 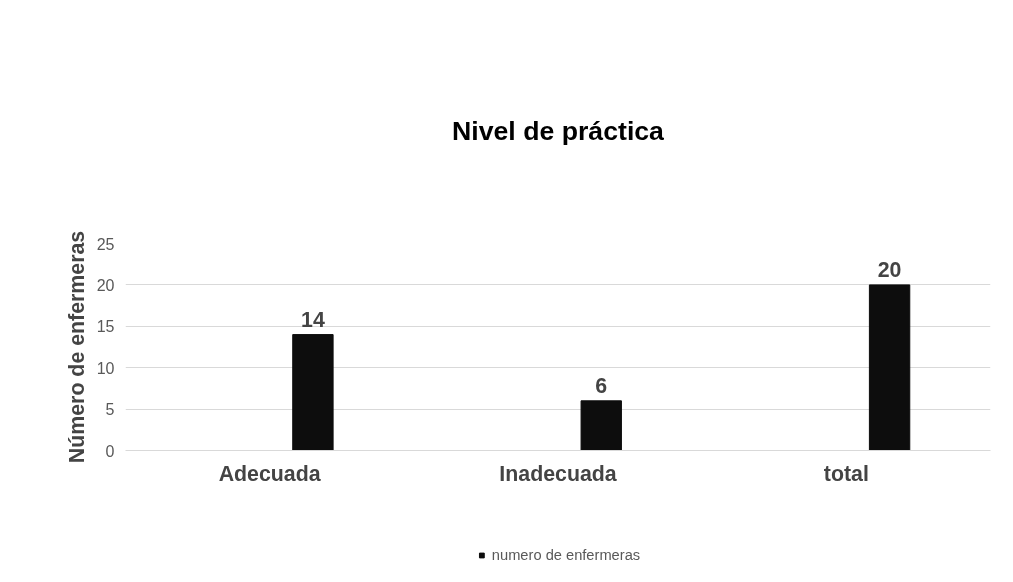 I want to click on y-tick-label: 5, so click(x=110, y=410).